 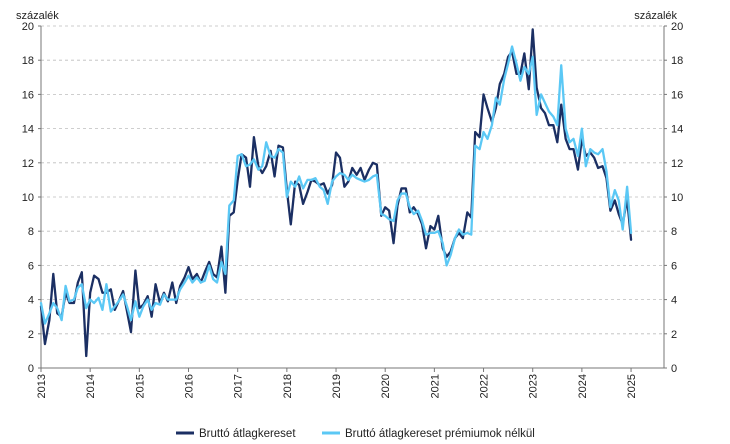 What do you see at coordinates (674, 335) in the screenshot?
I see `right-y-tick-label-1: 2` at bounding box center [674, 335].